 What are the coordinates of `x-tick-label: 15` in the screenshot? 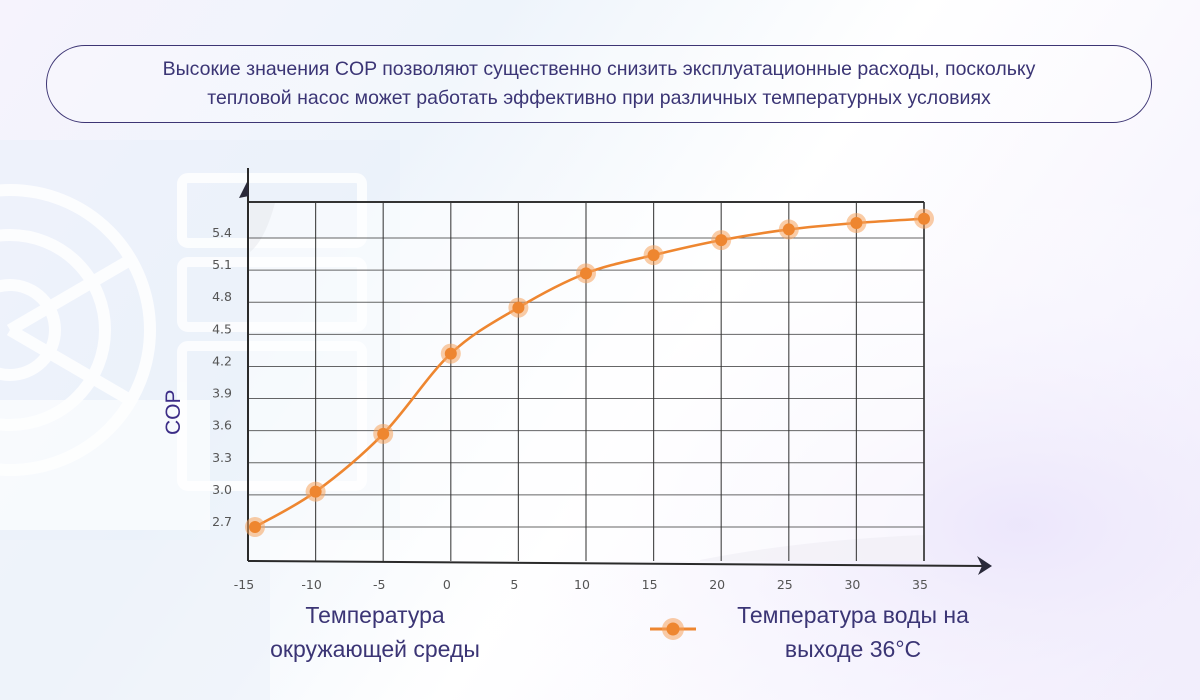 It's located at (650, 584).